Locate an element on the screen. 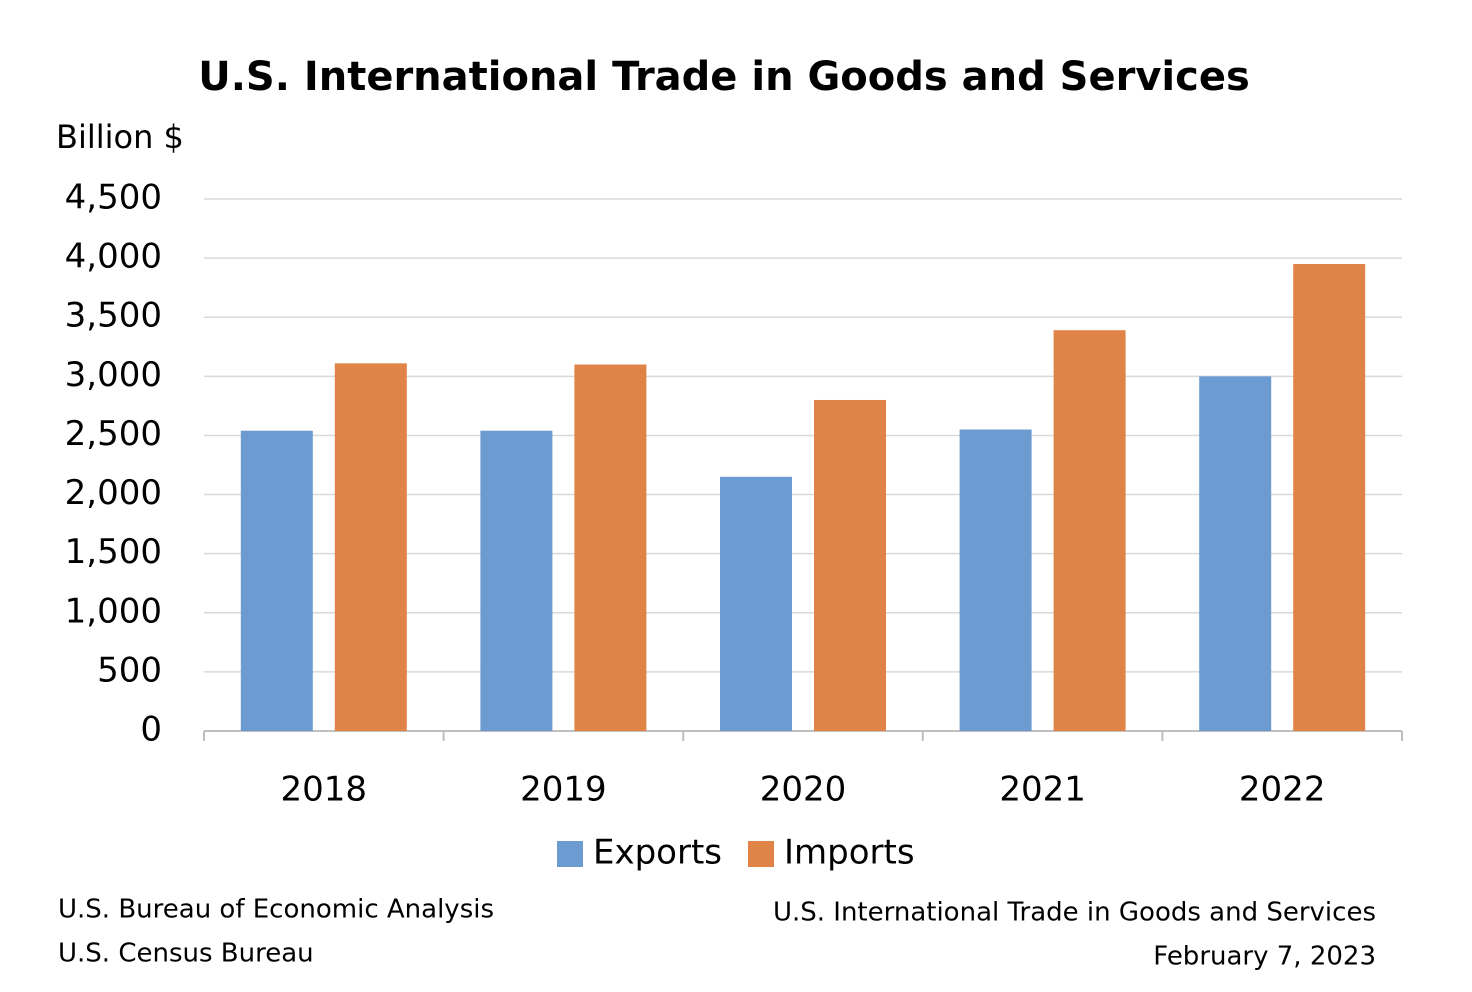  y-axis-label: Billion $ is located at coordinates (120, 137).